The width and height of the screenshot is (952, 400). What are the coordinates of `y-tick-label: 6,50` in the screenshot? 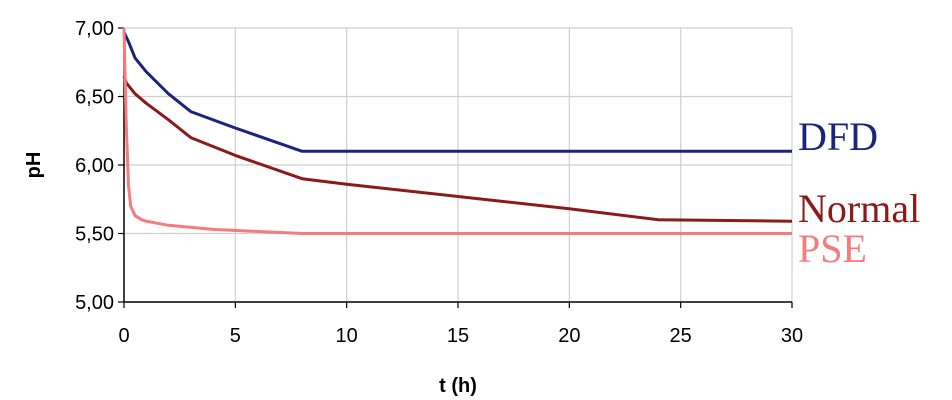 It's located at (94, 98).